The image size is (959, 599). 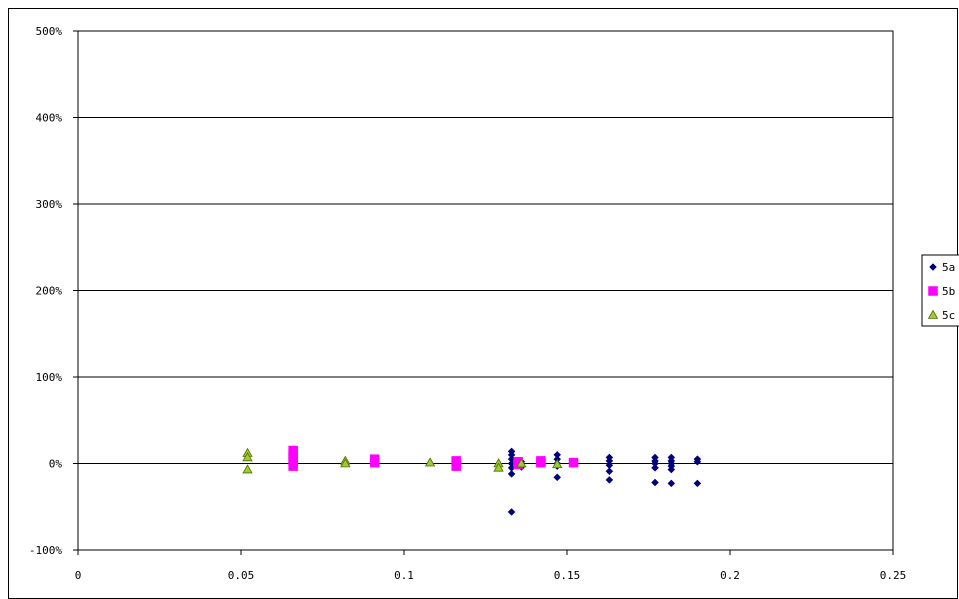 What do you see at coordinates (933, 291) in the screenshot?
I see `legend-marker-5b` at bounding box center [933, 291].